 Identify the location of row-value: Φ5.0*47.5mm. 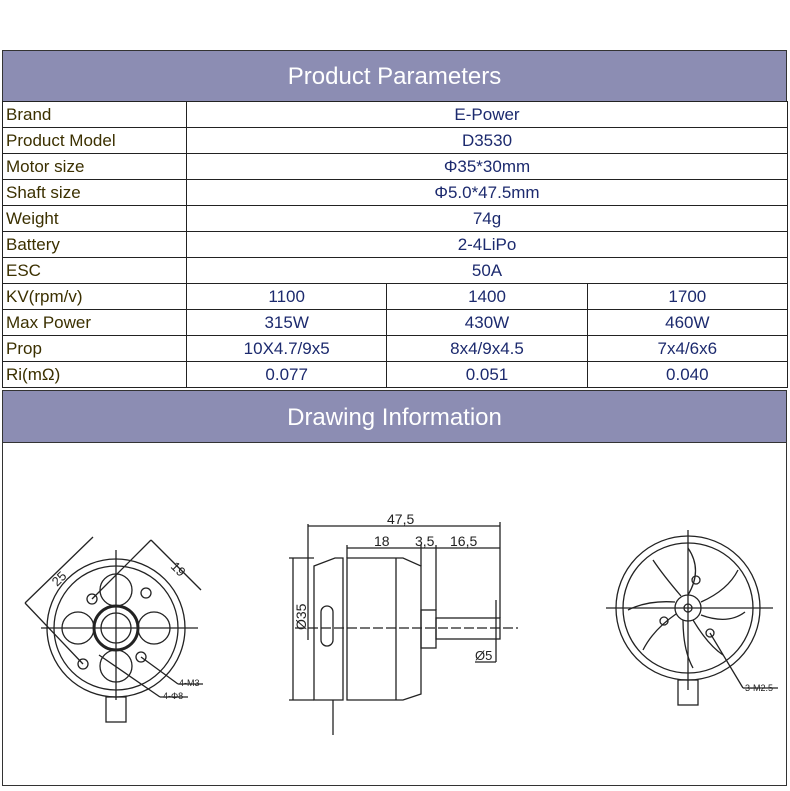
(487, 192).